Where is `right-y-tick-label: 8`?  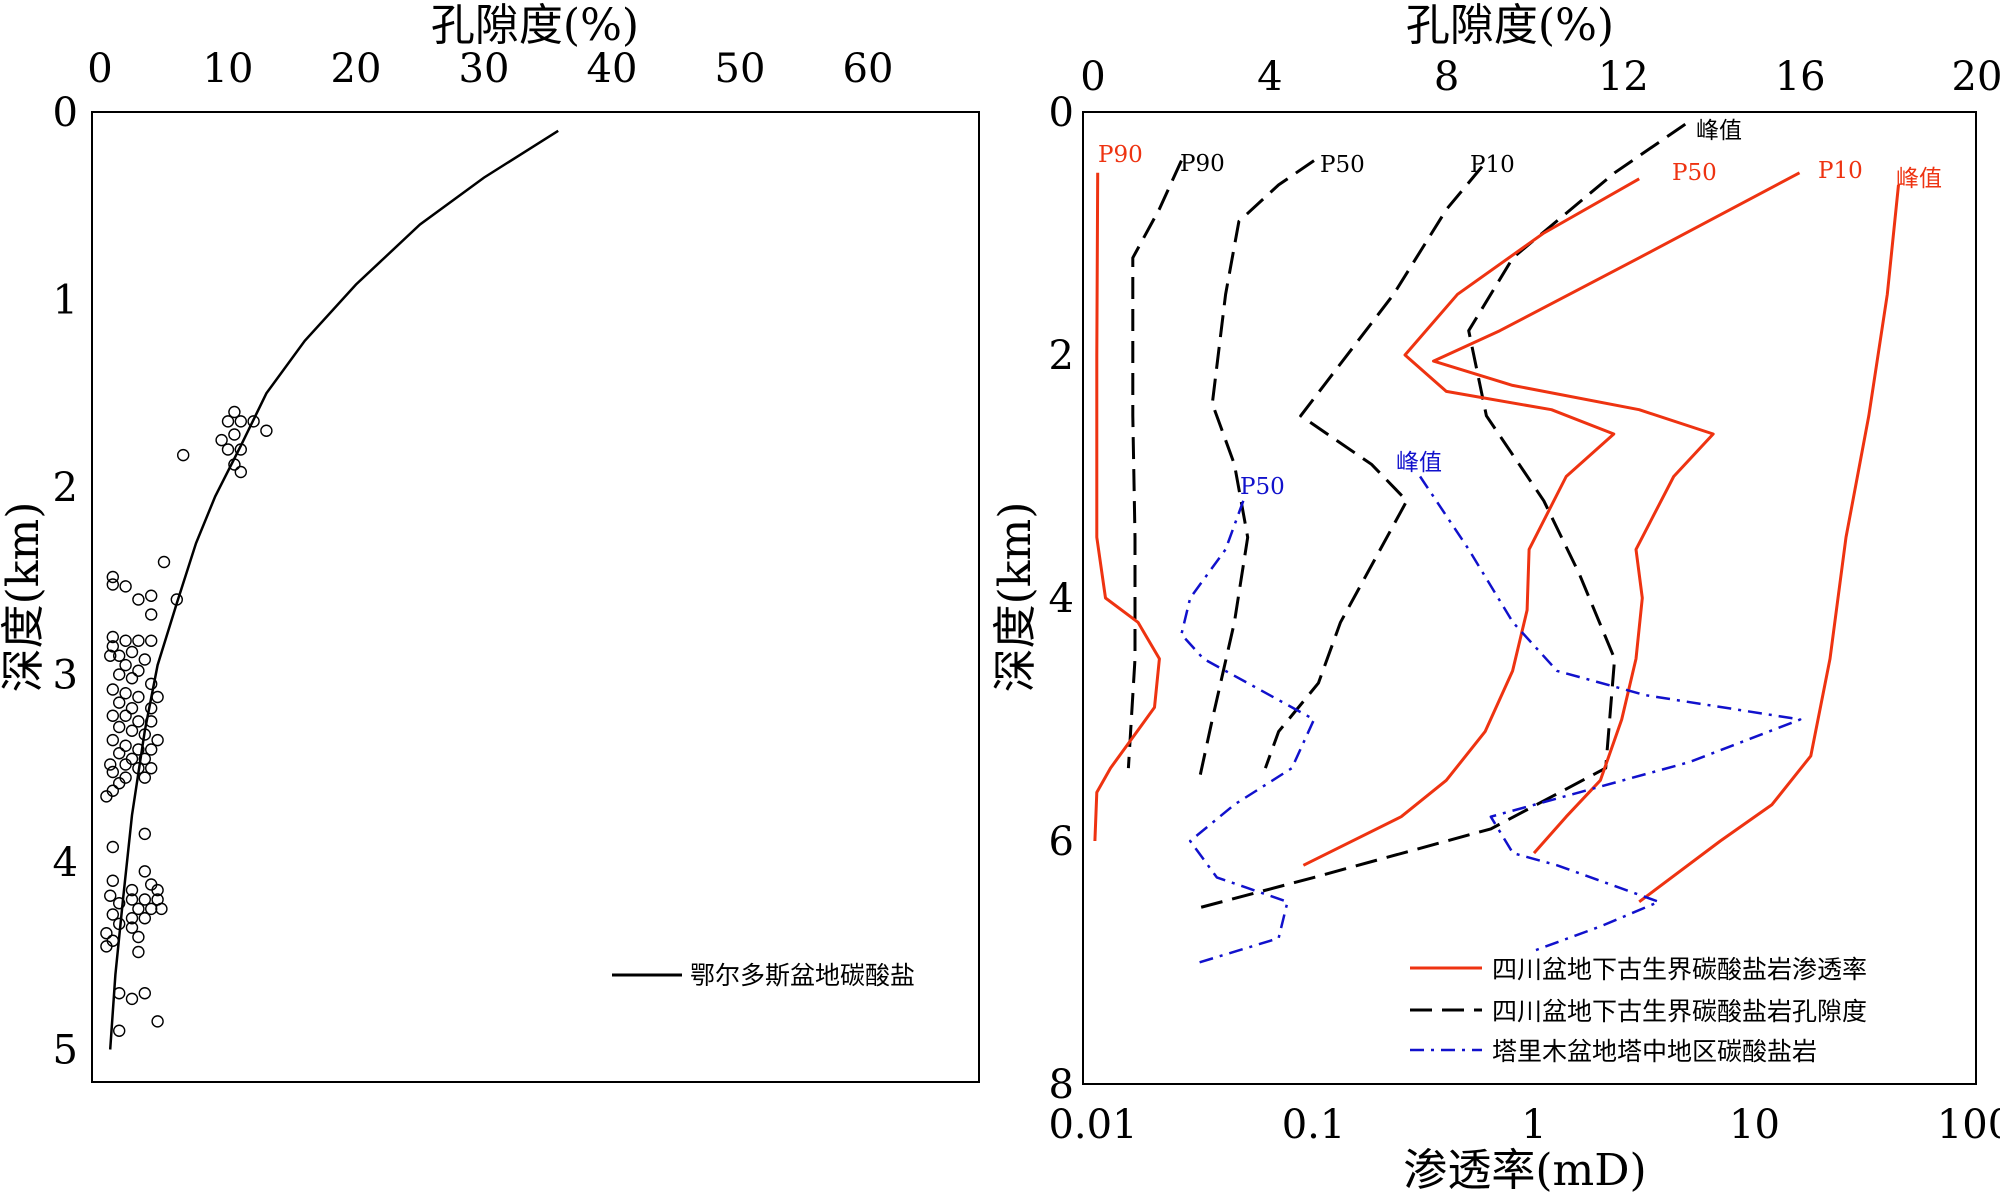
right-y-tick-label: 8 is located at coordinates (1061, 1085).